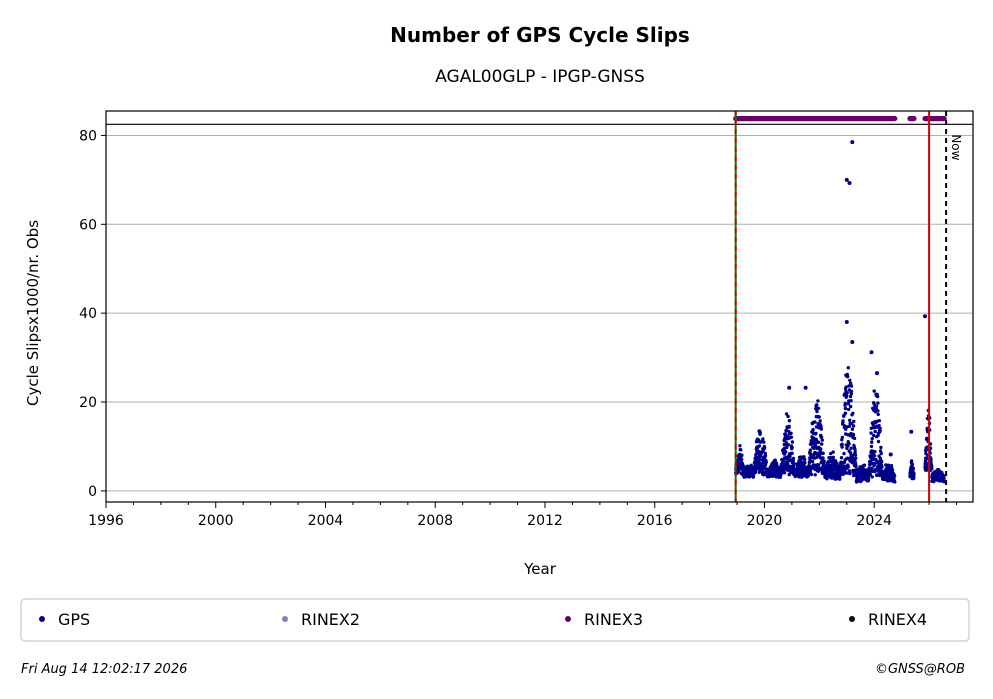 This screenshot has width=993, height=699. Describe the element at coordinates (540, 35) in the screenshot. I see `chart-title: Number of GPS Cycle Slips` at that location.